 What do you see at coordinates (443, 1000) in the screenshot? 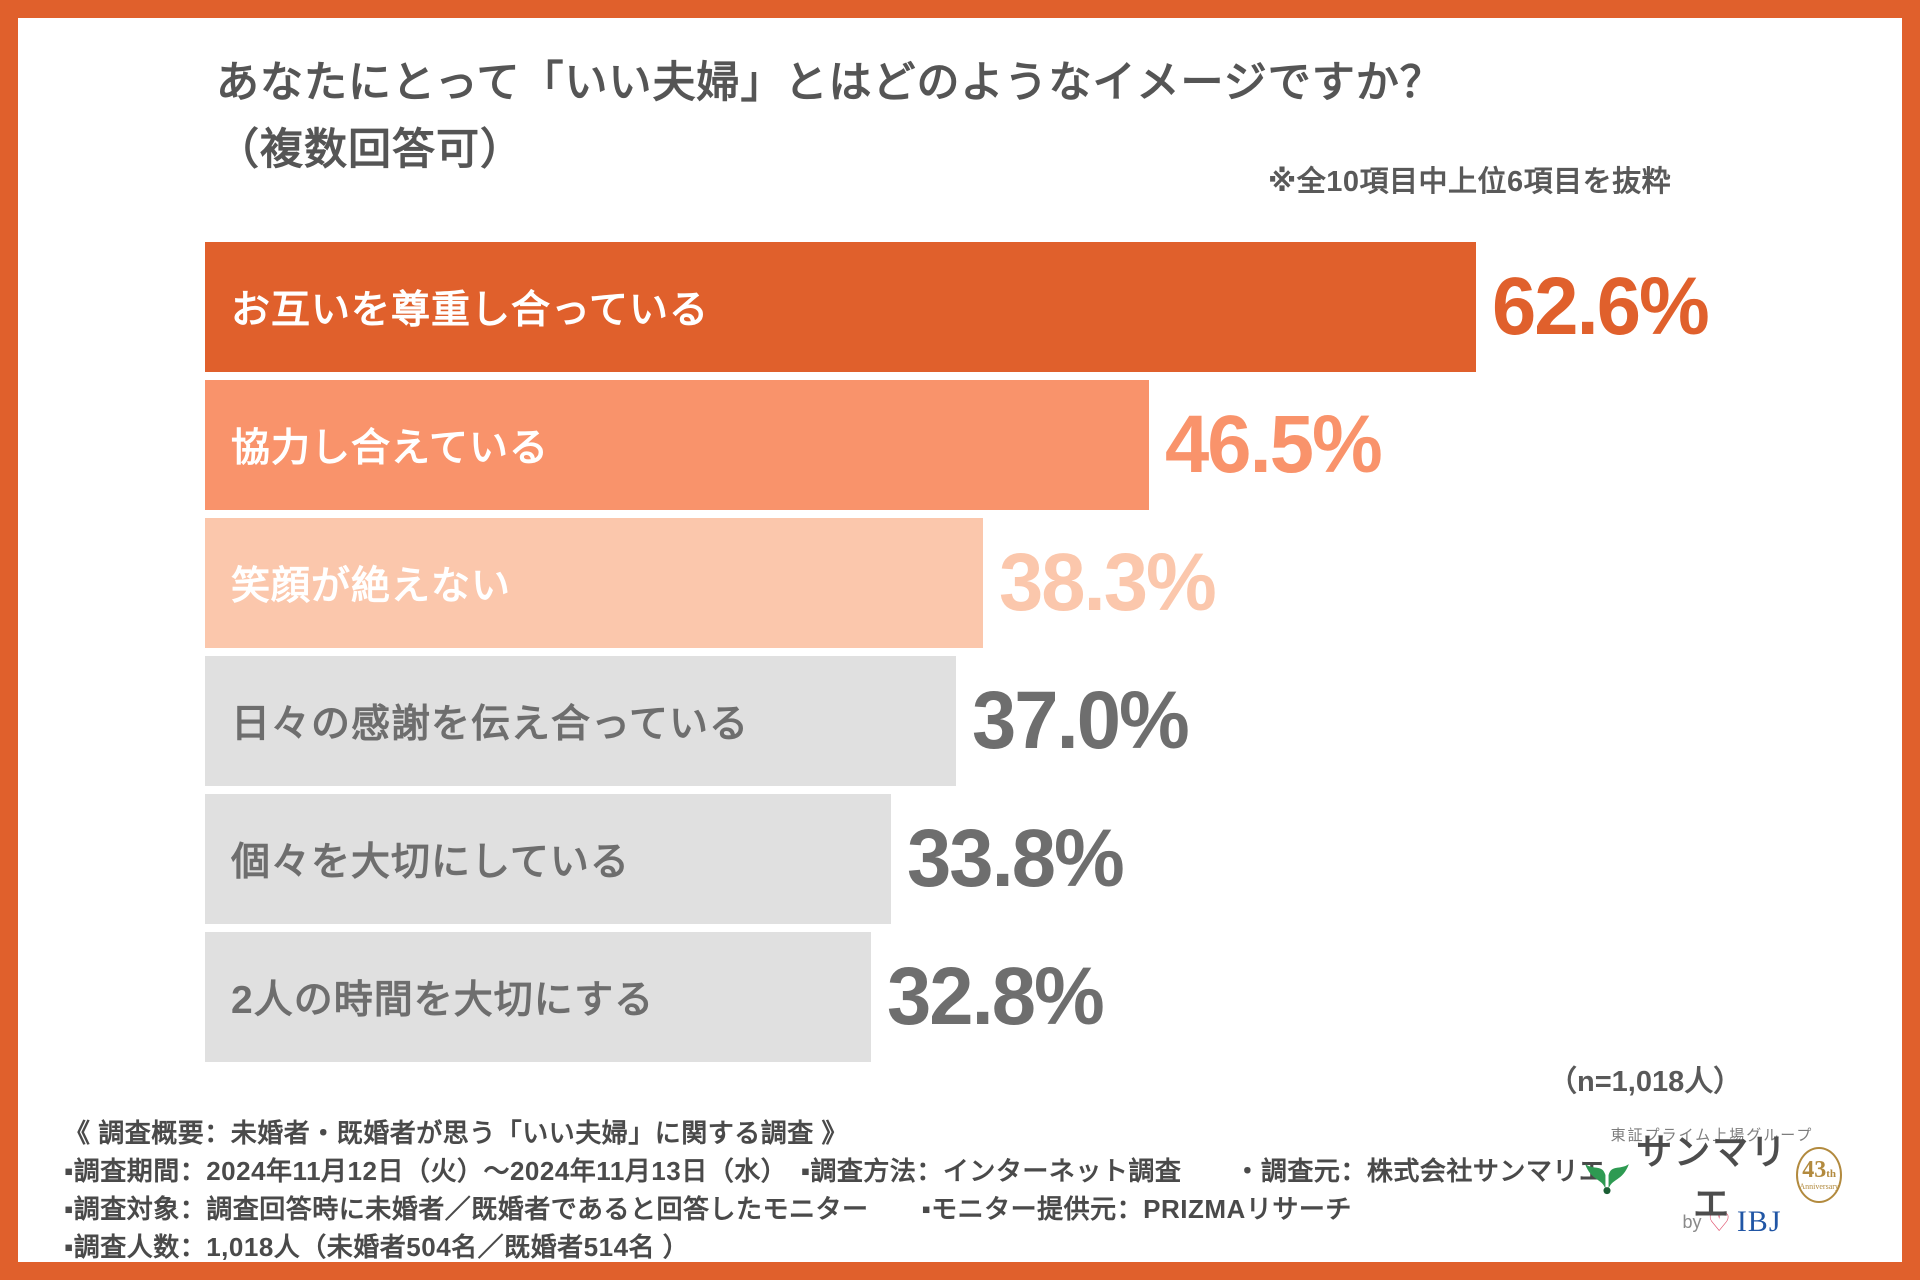
I see `bar-category-label: 2人の時間を大切にする` at bounding box center [443, 1000].